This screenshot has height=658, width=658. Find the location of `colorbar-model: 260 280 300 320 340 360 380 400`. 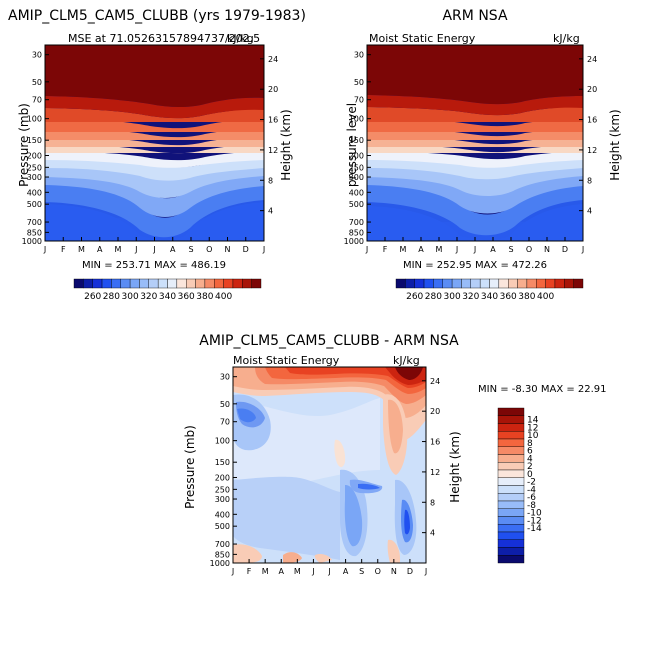

colorbar-model: 260 280 300 320 340 360 380 400 is located at coordinates (167, 290).